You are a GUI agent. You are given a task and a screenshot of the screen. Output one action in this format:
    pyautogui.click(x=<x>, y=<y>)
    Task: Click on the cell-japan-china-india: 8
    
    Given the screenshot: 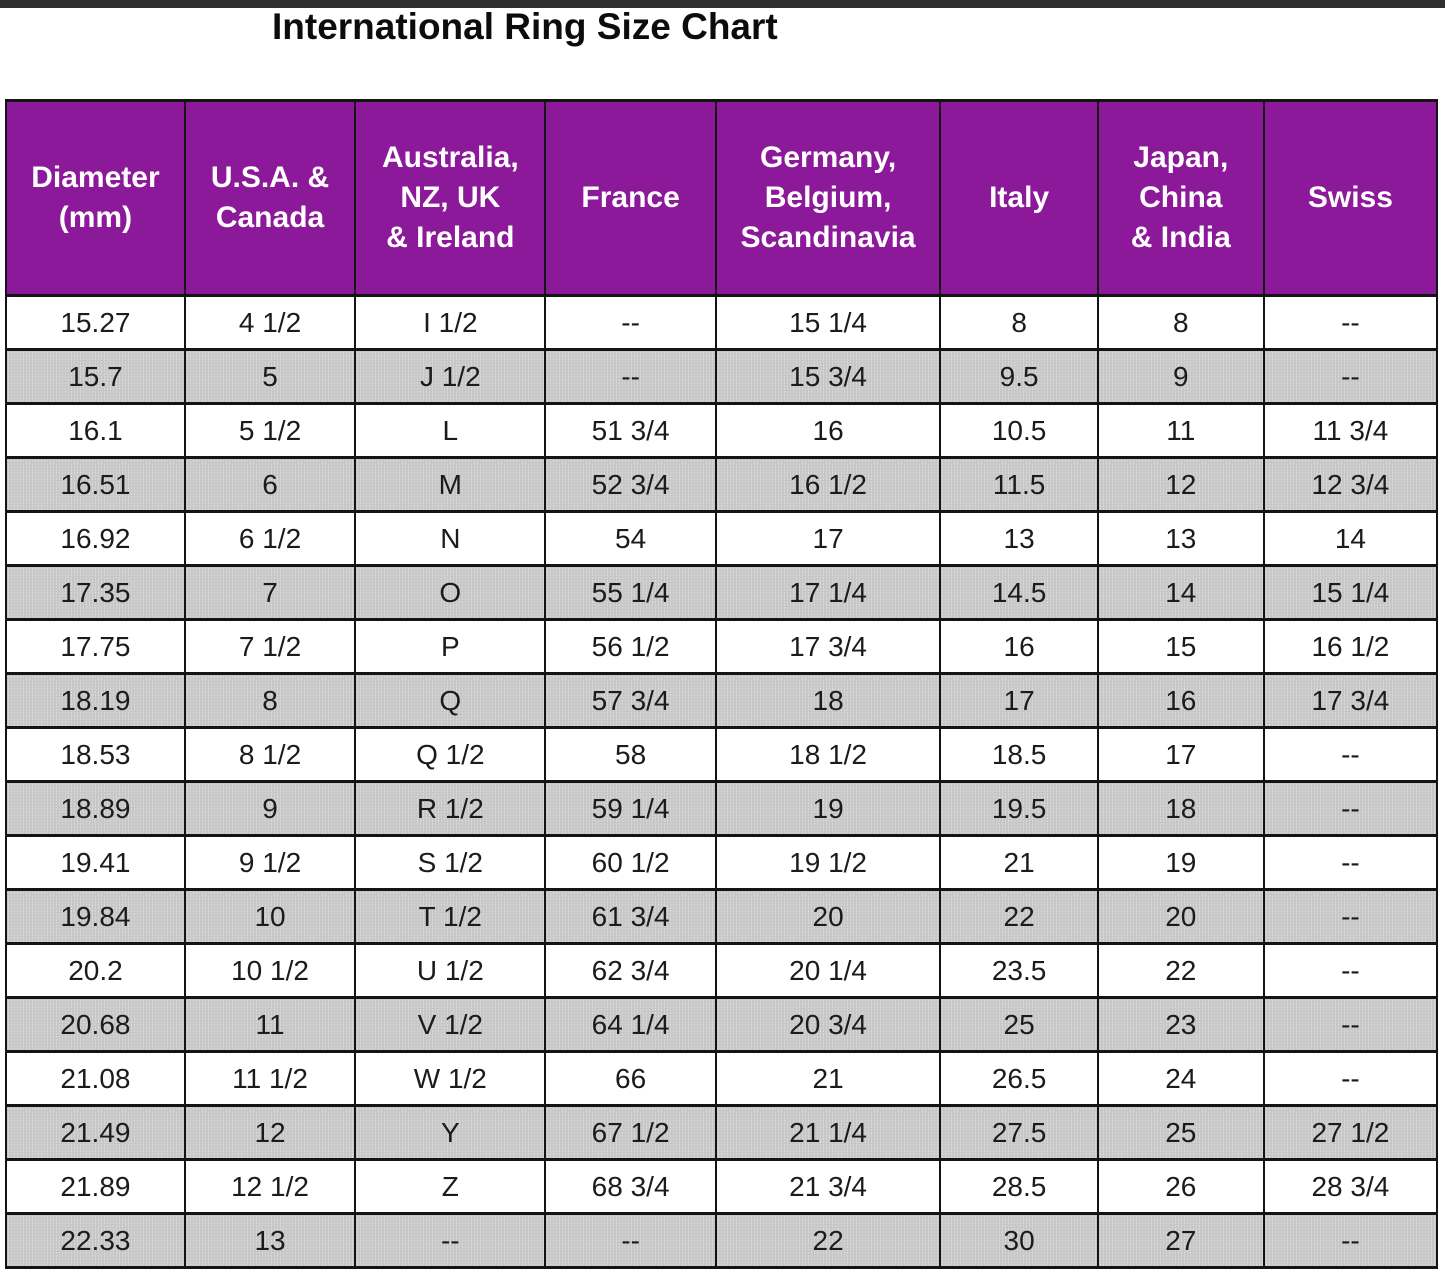 What is the action you would take?
    pyautogui.click(x=1180, y=322)
    